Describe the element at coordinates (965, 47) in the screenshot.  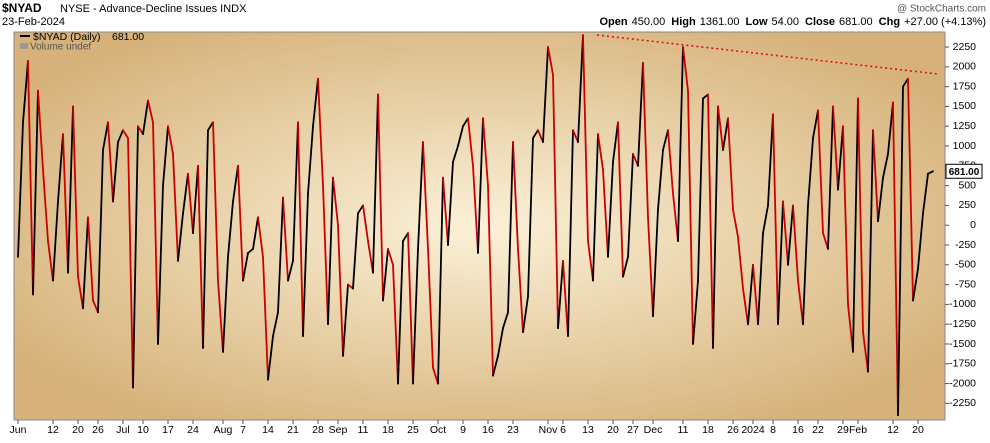
I see `y-tick-label: 2250` at that location.